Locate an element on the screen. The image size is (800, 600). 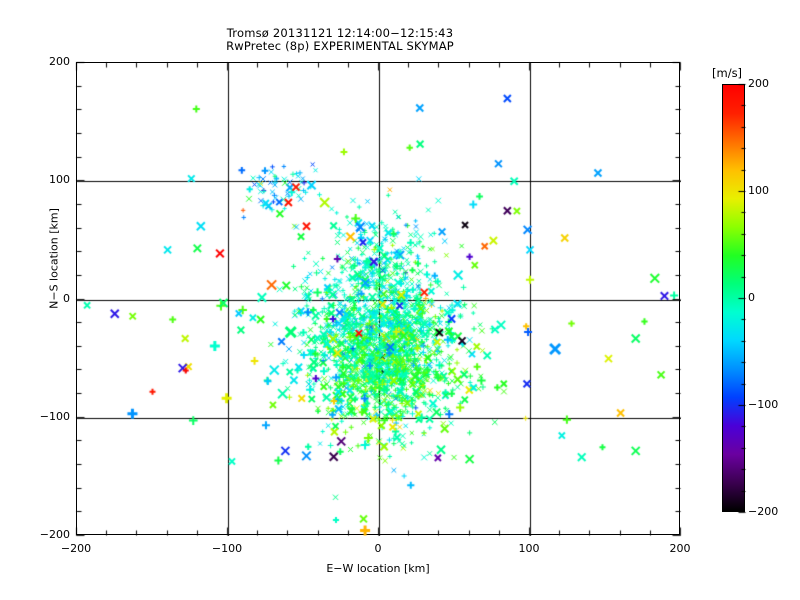
colorbar-tick-label: −100 is located at coordinates (763, 404).